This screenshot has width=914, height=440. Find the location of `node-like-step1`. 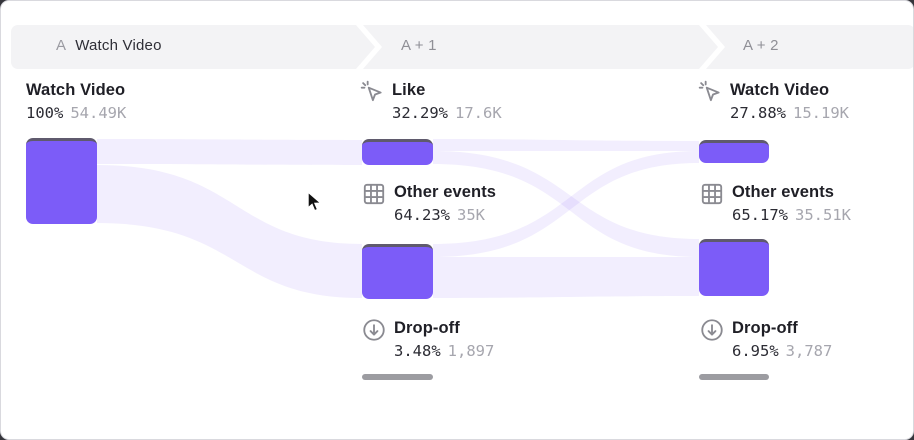

node-like-step1 is located at coordinates (397, 152).